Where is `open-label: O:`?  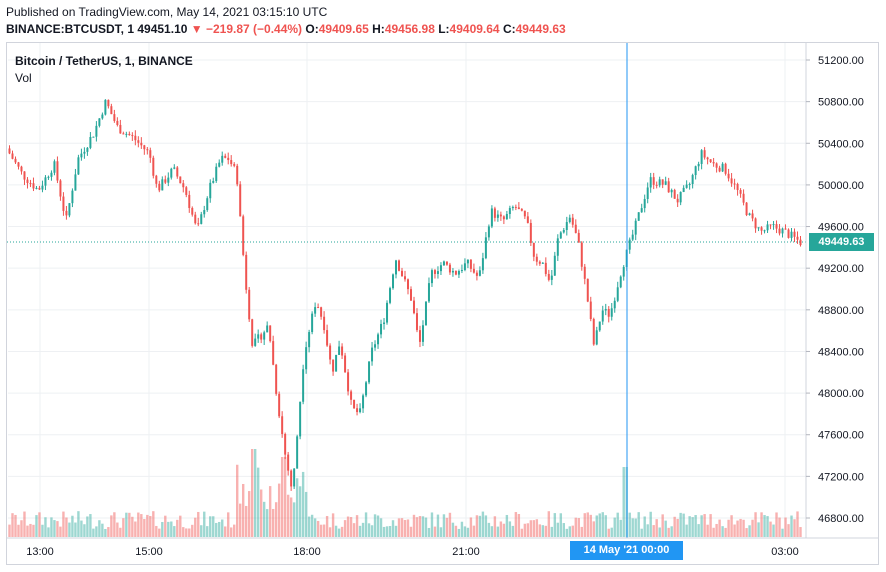 open-label: O: is located at coordinates (312, 29).